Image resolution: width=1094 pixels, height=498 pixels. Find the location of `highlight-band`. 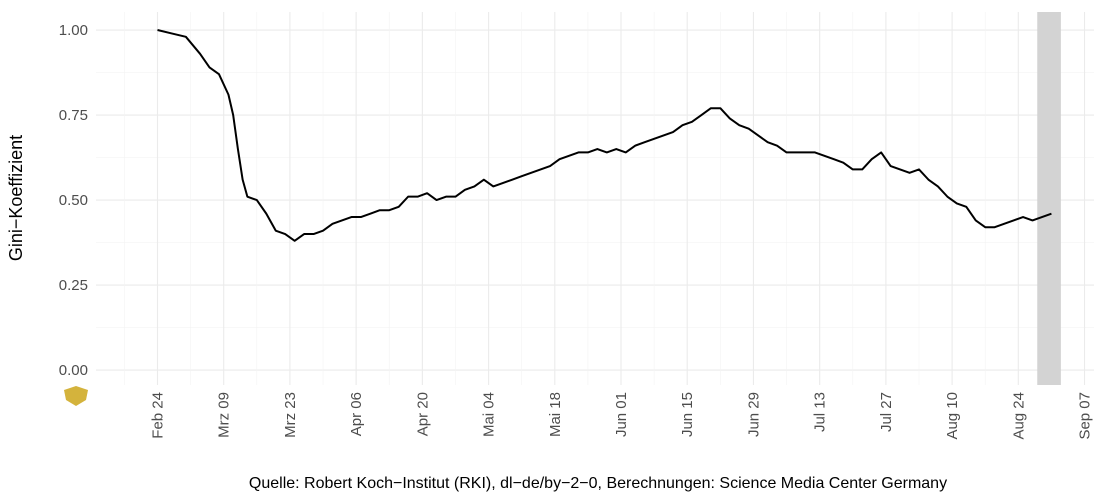

highlight-band is located at coordinates (1049, 198).